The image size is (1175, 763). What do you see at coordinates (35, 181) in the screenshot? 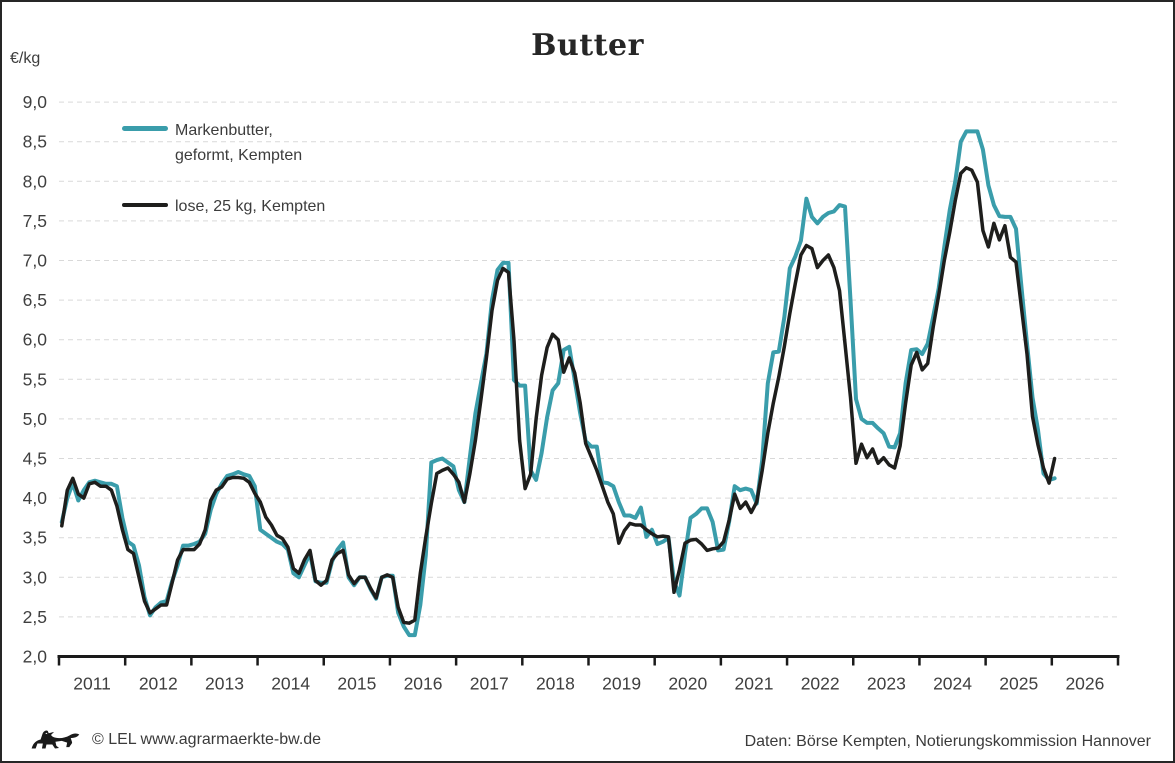
I see `y-tick-label: 8,0` at bounding box center [35, 181].